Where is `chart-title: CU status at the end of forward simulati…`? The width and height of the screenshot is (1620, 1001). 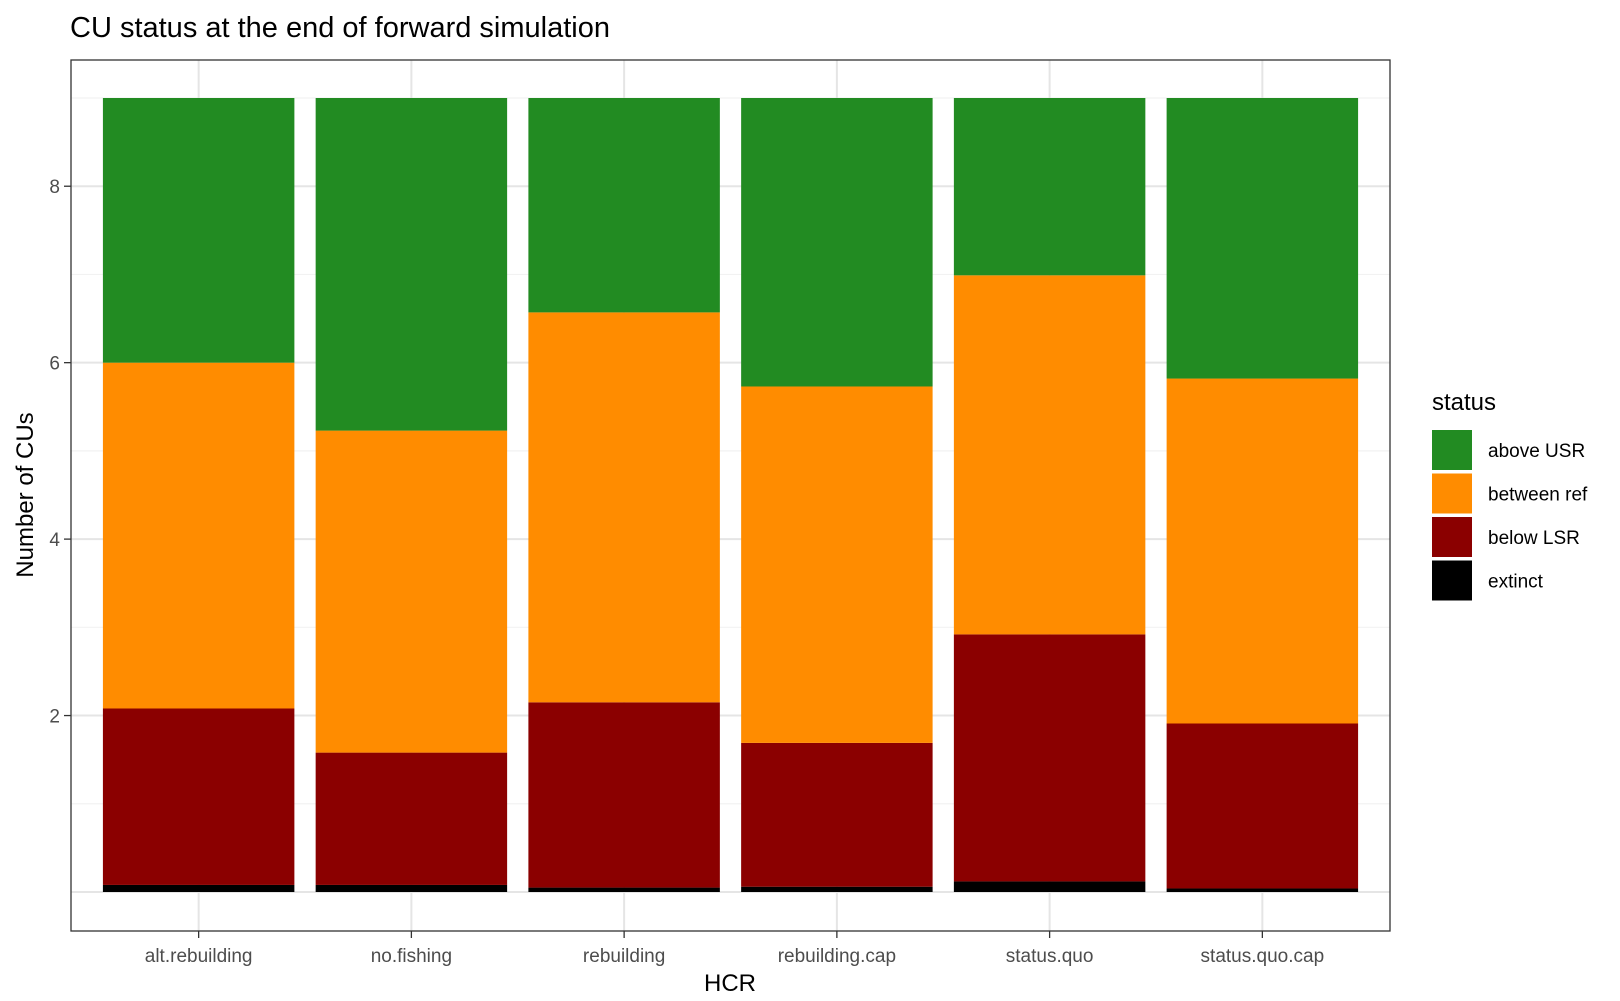 chart-title: CU status at the end of forward simulati… is located at coordinates (340, 28).